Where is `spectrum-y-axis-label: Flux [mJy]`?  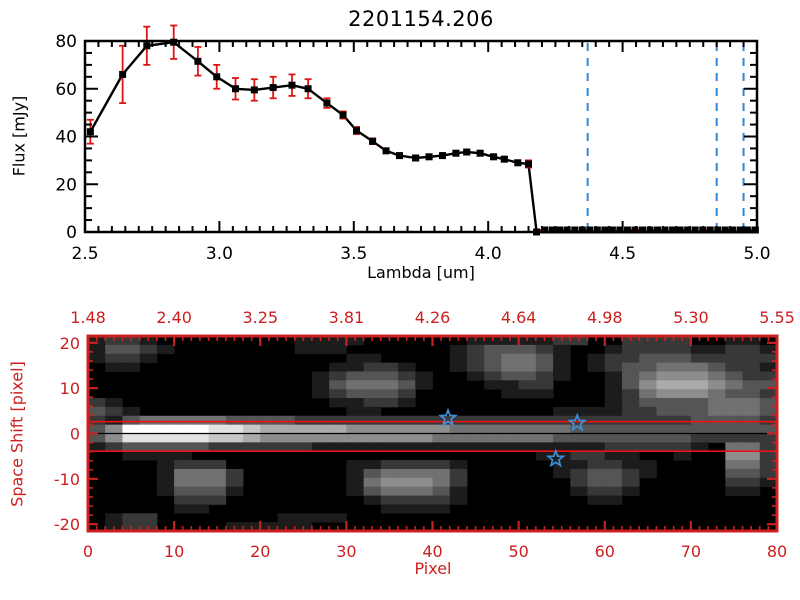 spectrum-y-axis-label: Flux [mJy] is located at coordinates (19, 136).